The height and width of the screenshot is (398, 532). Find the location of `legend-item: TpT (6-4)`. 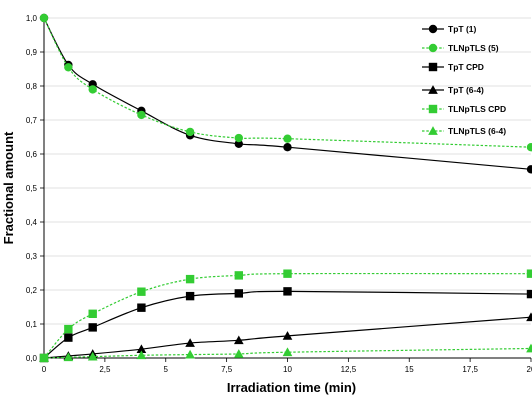

legend-item: TpT (6-4) is located at coordinates (453, 90).